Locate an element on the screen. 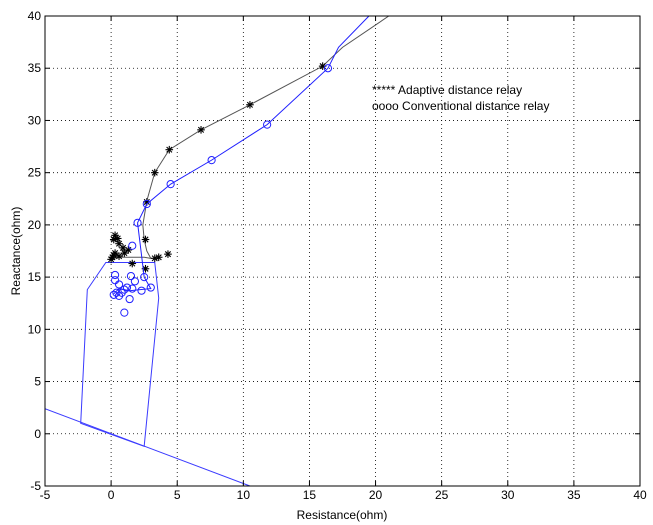 This screenshot has height=525, width=653. x-tick-label: 5 is located at coordinates (177, 495).